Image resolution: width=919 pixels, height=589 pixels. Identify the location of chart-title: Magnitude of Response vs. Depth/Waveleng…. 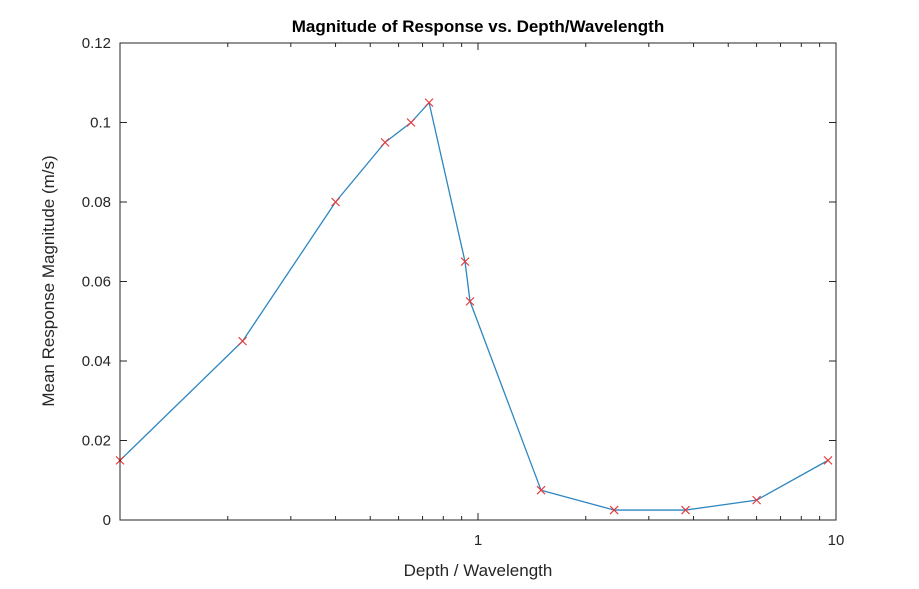
(478, 26).